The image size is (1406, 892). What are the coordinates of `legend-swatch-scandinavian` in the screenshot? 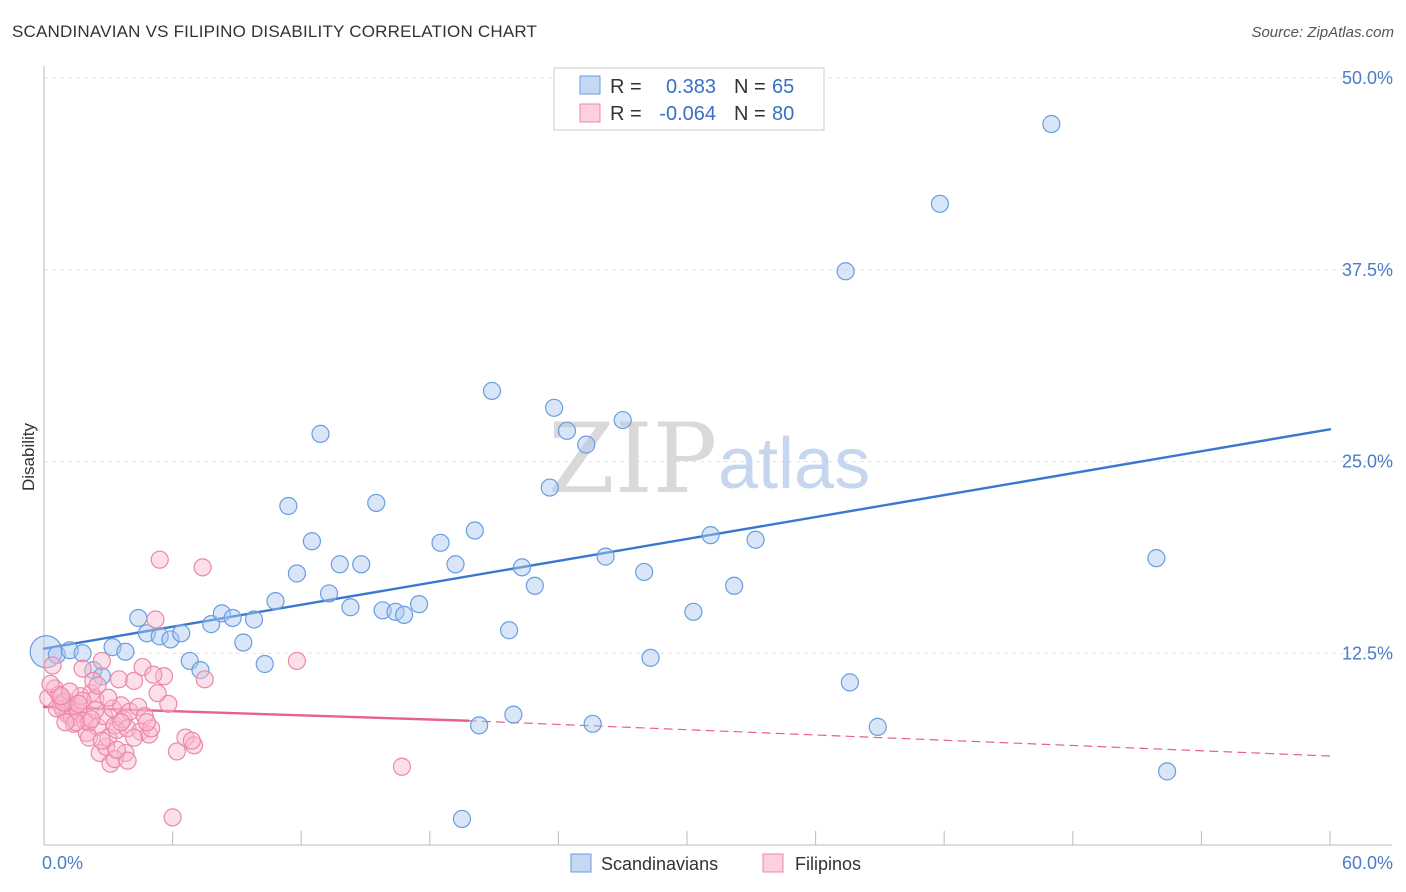 It's located at (590, 85).